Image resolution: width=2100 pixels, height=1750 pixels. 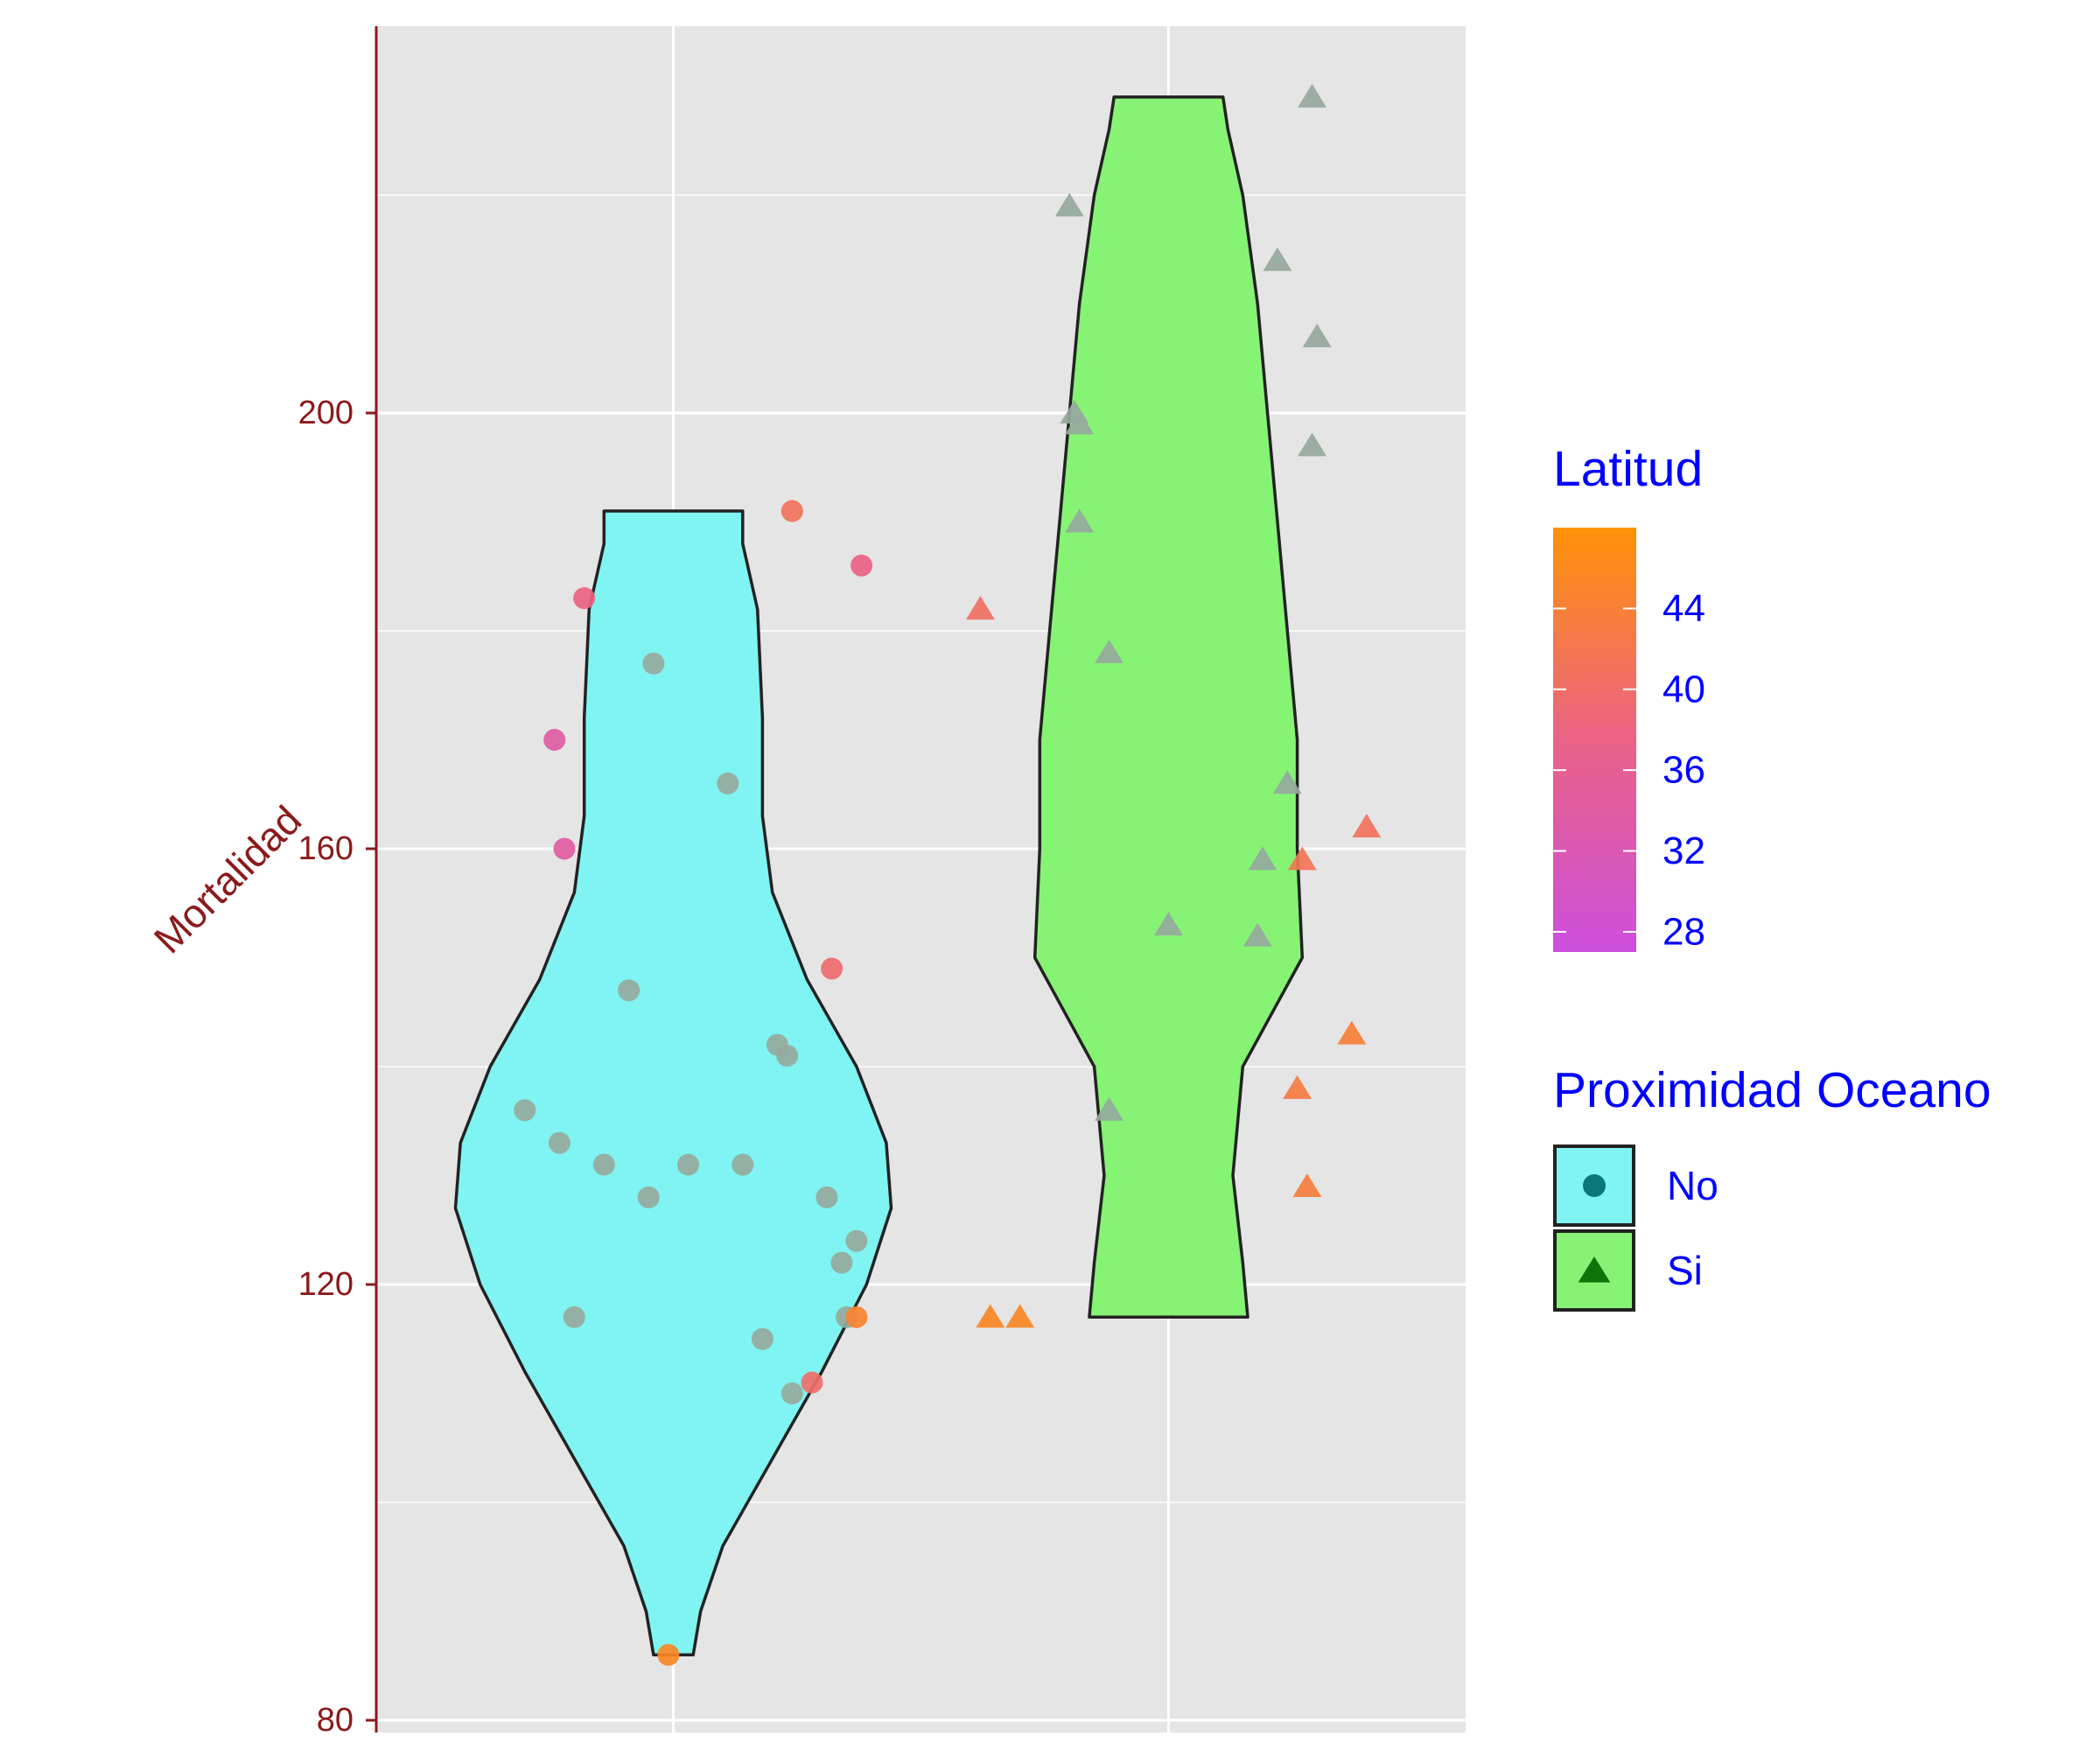 I want to click on colorbar-label: 36, so click(x=1683, y=770).